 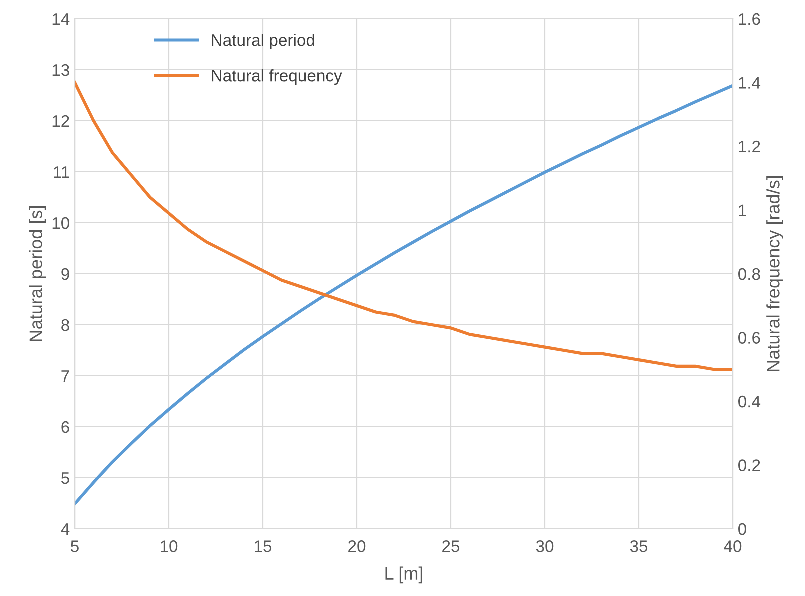 What do you see at coordinates (37, 274) in the screenshot?
I see `y-axis-title: Natural period [s]` at bounding box center [37, 274].